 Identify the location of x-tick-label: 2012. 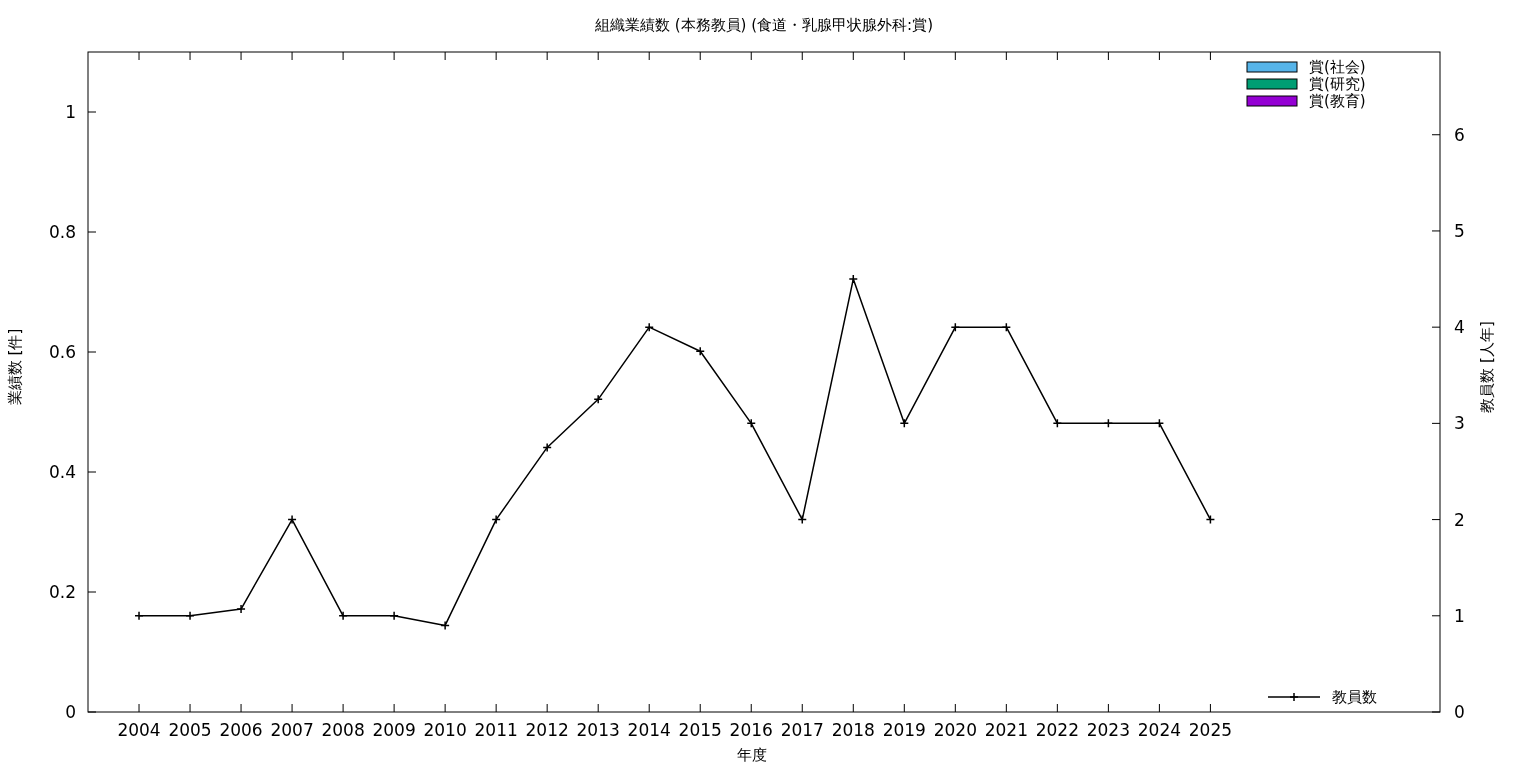
(547, 730).